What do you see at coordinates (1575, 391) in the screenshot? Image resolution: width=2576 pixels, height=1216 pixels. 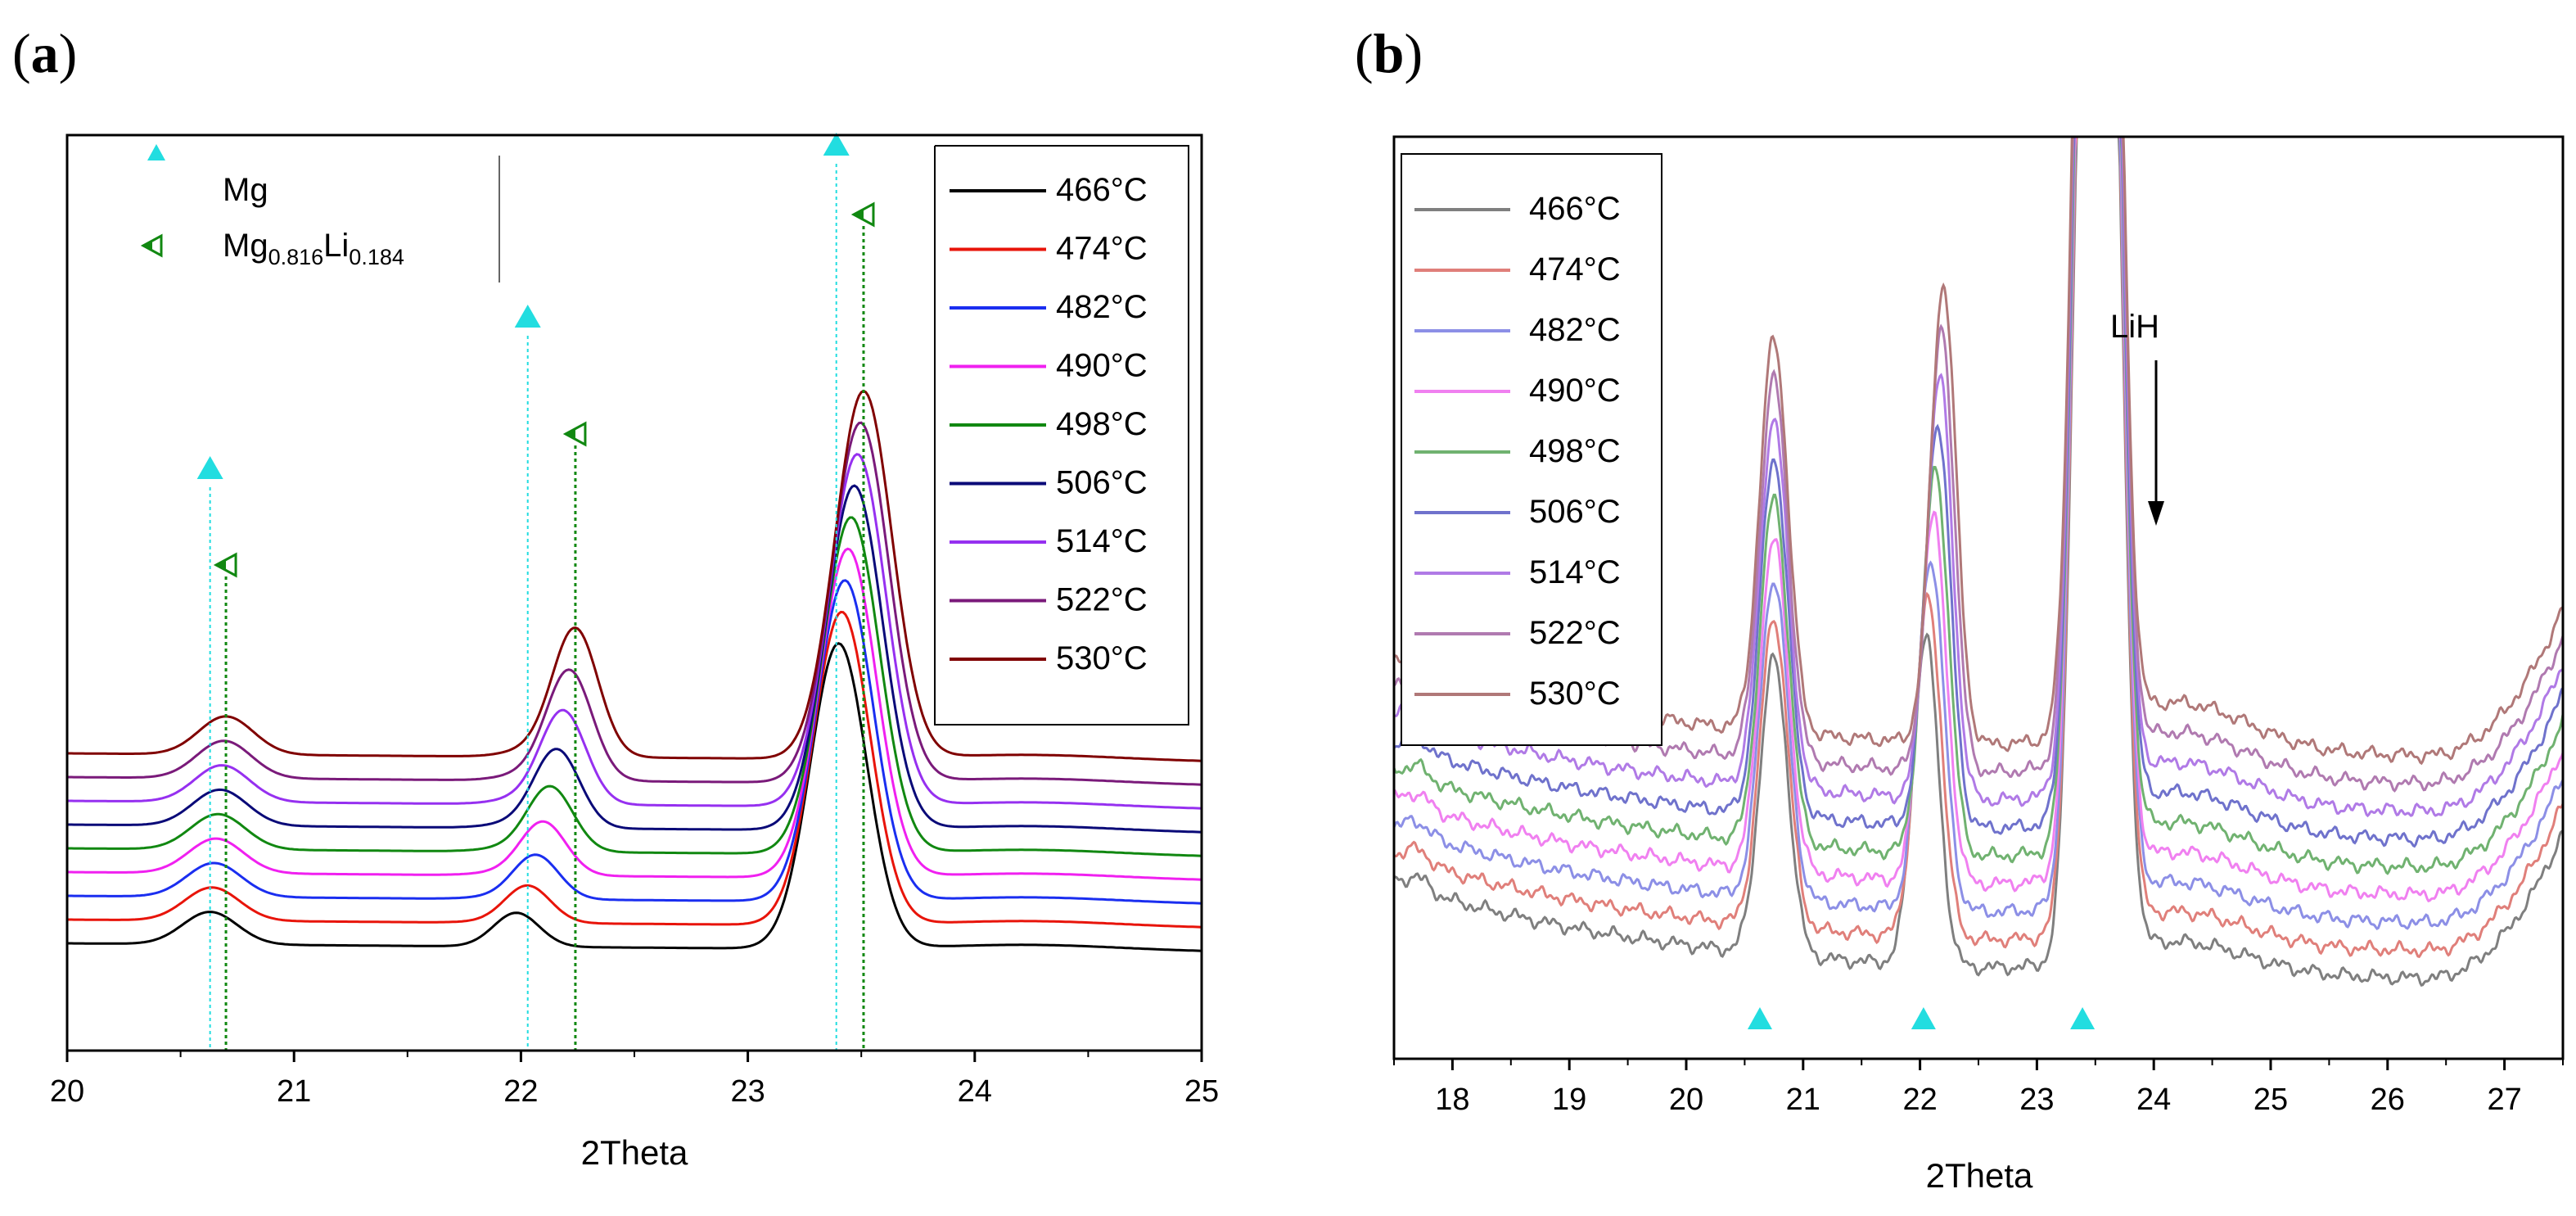 I see `chart-b-legend-label: 490°C` at bounding box center [1575, 391].